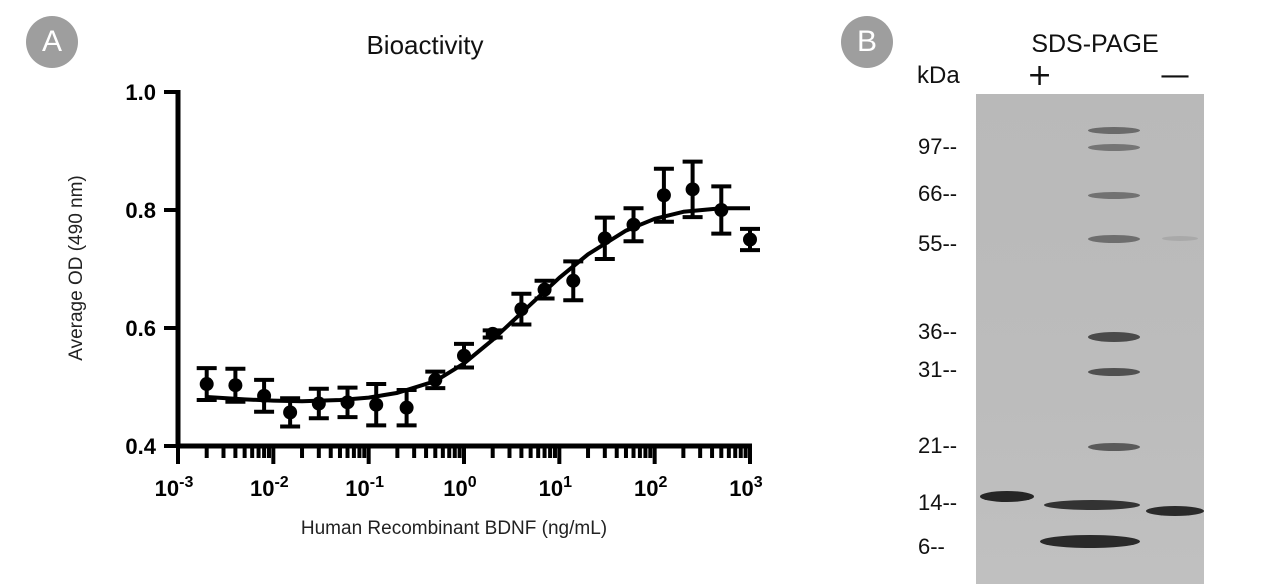 The width and height of the screenshot is (1263, 584). Describe the element at coordinates (425, 45) in the screenshot. I see `chart-title: Bioactivity` at that location.